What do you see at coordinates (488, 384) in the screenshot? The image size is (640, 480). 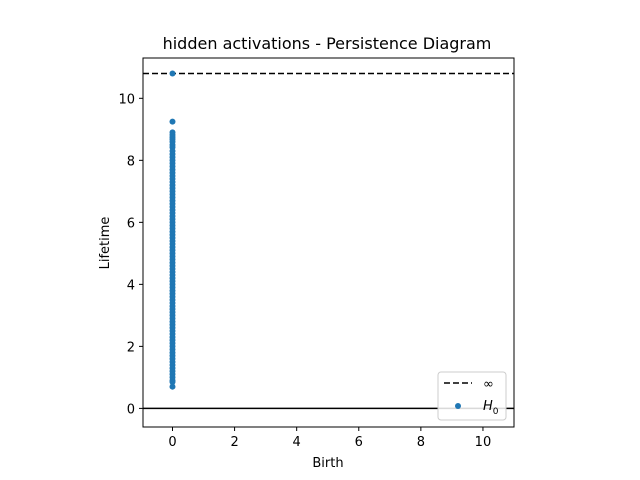 I see `legend-infinity-label: ∞` at bounding box center [488, 384].